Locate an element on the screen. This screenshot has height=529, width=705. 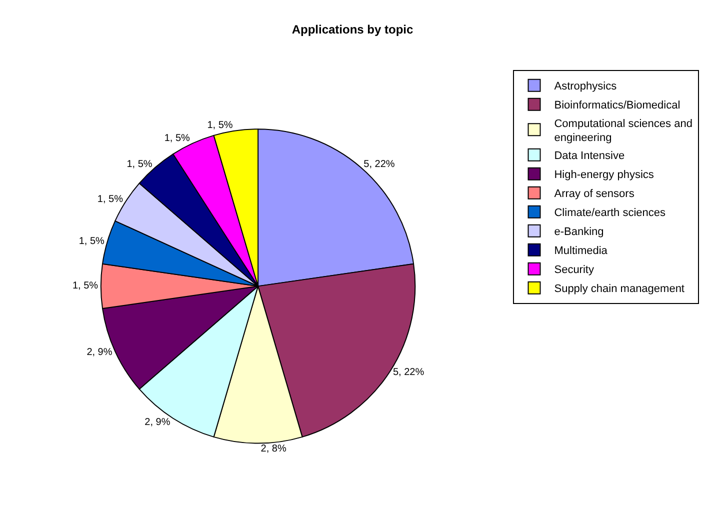
legend-label: Computational sciences and engineering is located at coordinates (623, 131).